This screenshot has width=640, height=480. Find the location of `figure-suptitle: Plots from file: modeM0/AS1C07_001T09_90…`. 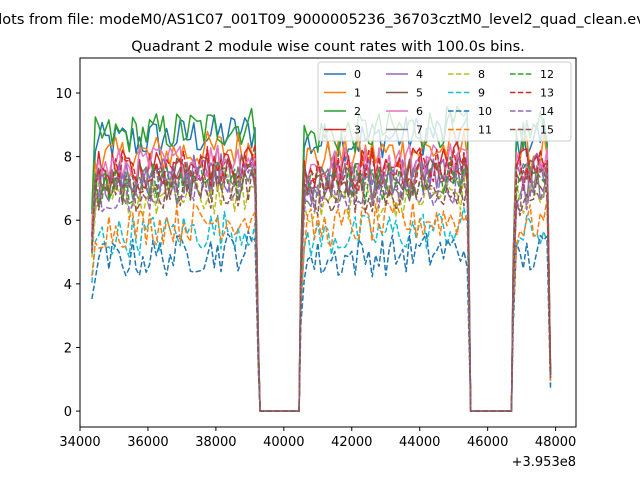

figure-suptitle: Plots from file: modeM0/AS1C07_001T09_90… is located at coordinates (320, 20).